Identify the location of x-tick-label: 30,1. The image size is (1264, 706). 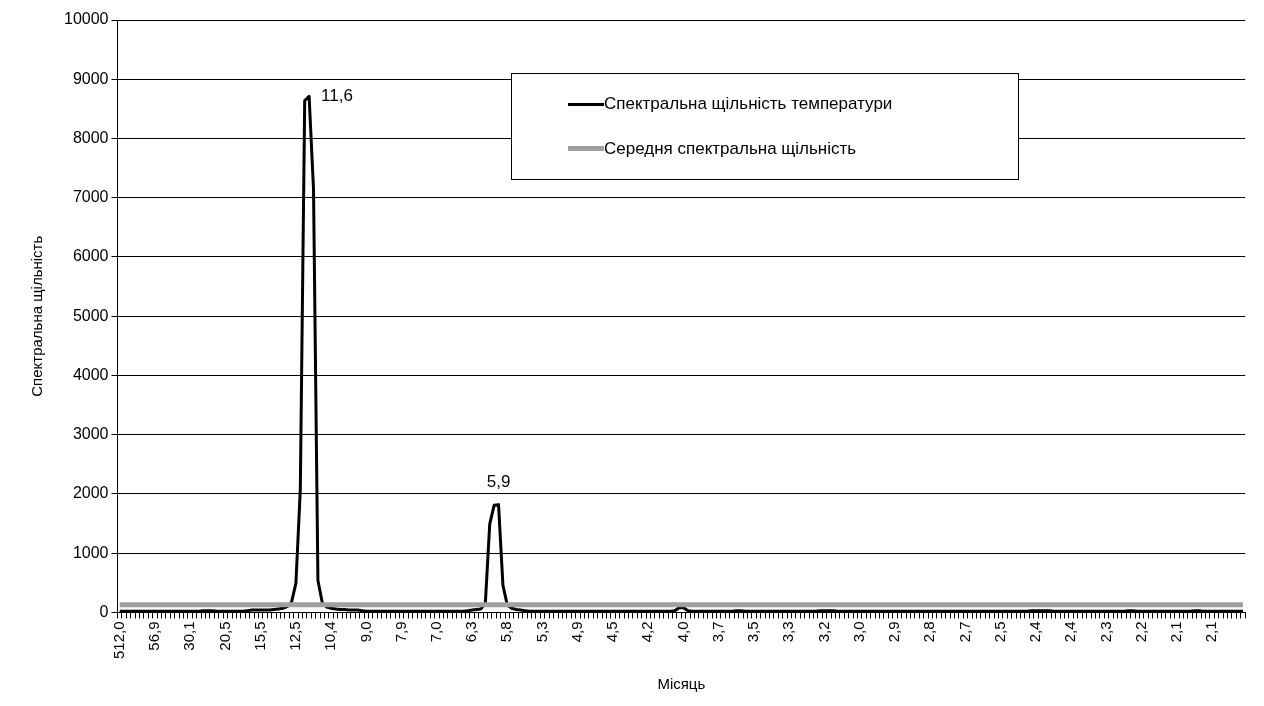
(189, 636).